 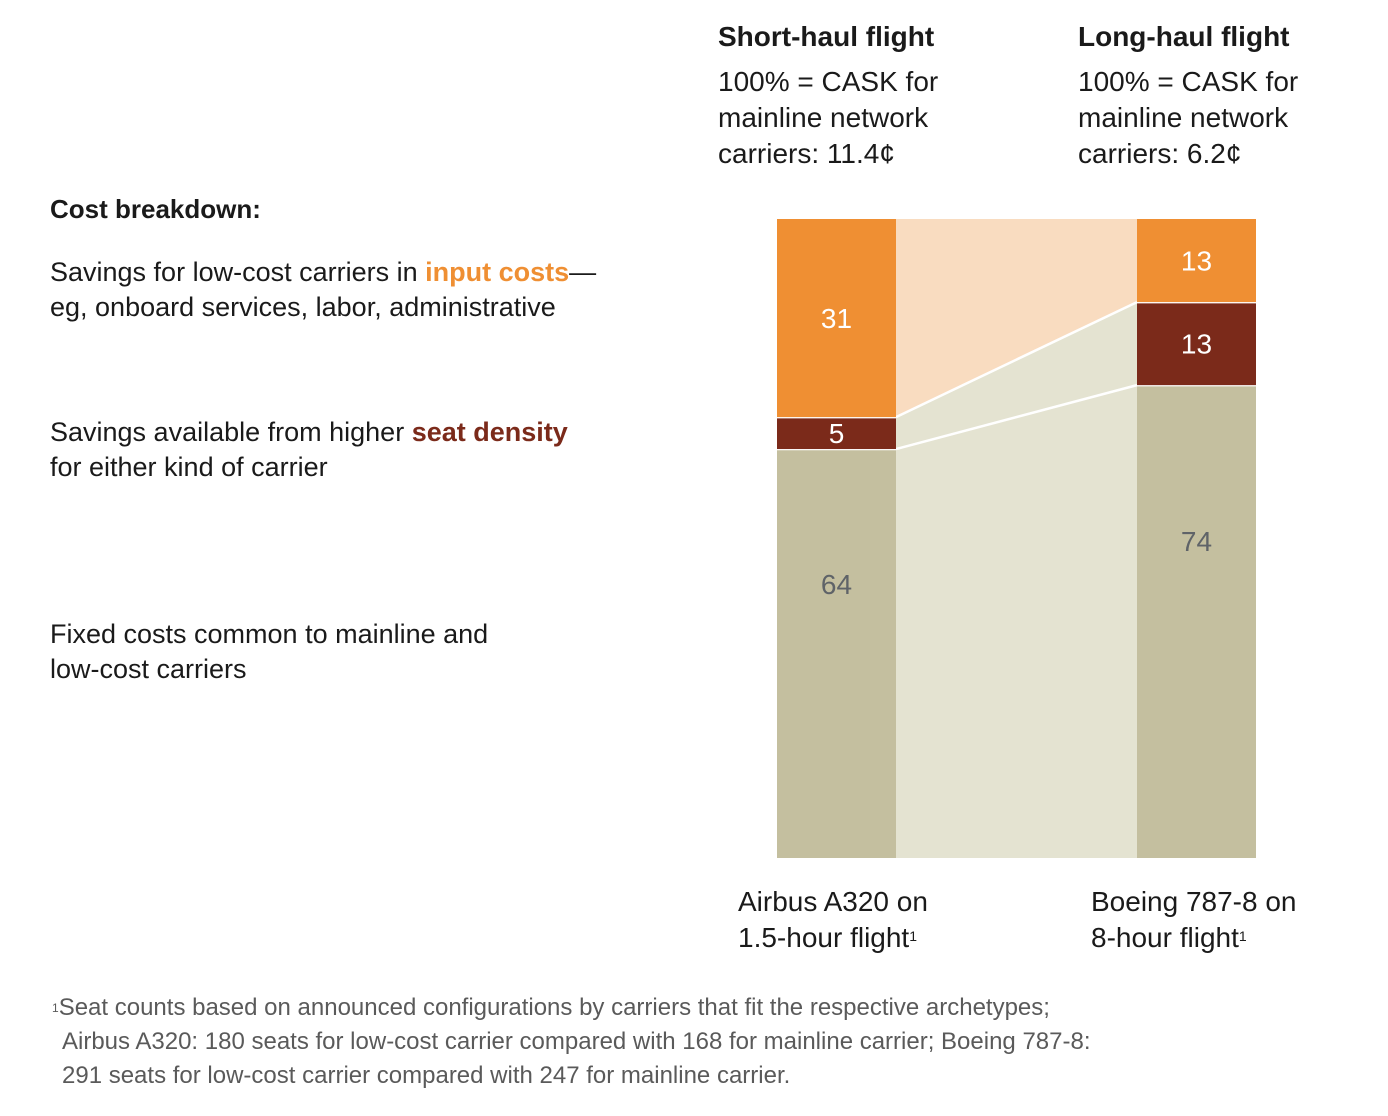 I want to click on legend-text: —, so click(x=583, y=272).